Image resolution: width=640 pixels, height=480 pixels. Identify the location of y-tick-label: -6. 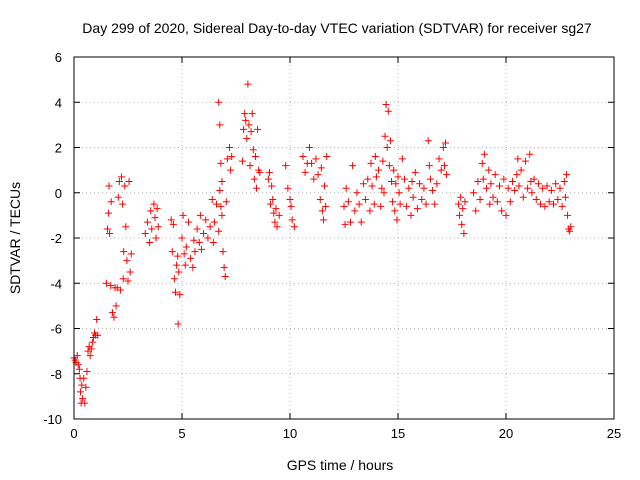
(56, 329).